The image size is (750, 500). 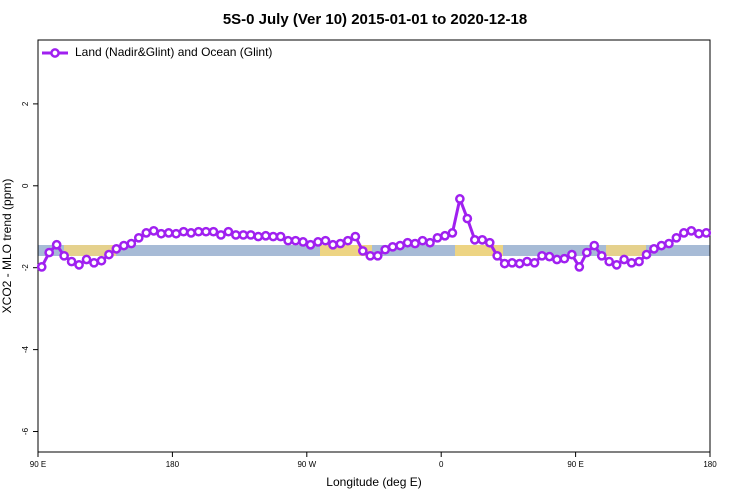 I want to click on x-tick-label: 0, so click(x=441, y=464).